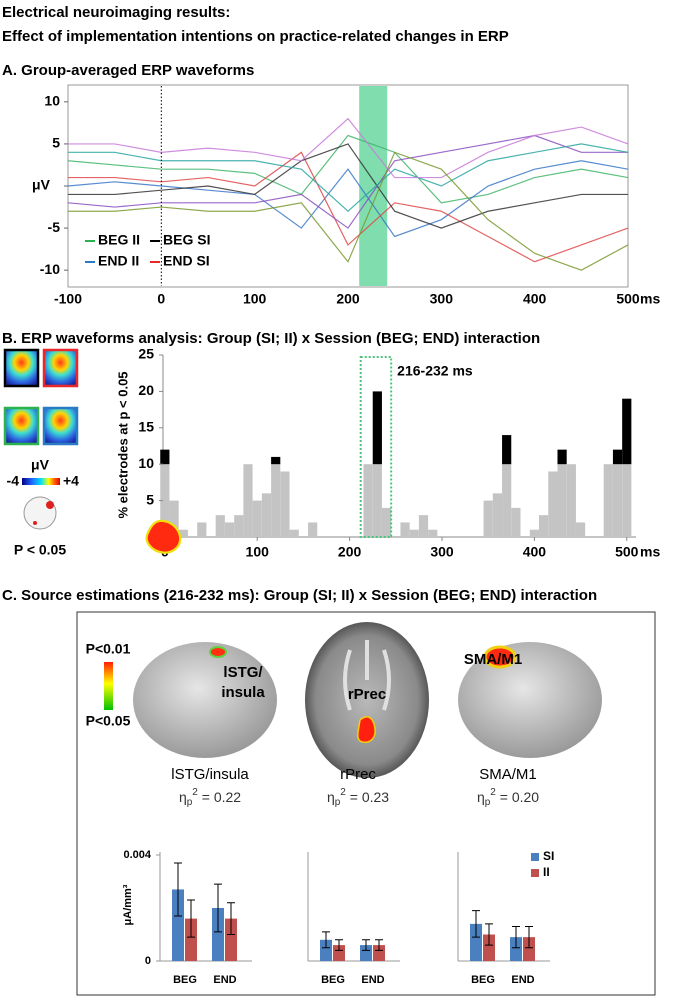  Describe the element at coordinates (116, 12) in the screenshot. I see `title-line: Electrical neuroimaging results:` at that location.